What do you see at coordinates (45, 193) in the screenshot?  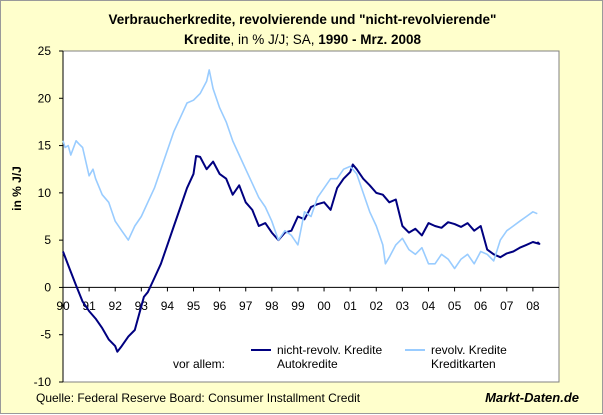 I see `y-tick-label: 10` at bounding box center [45, 193].